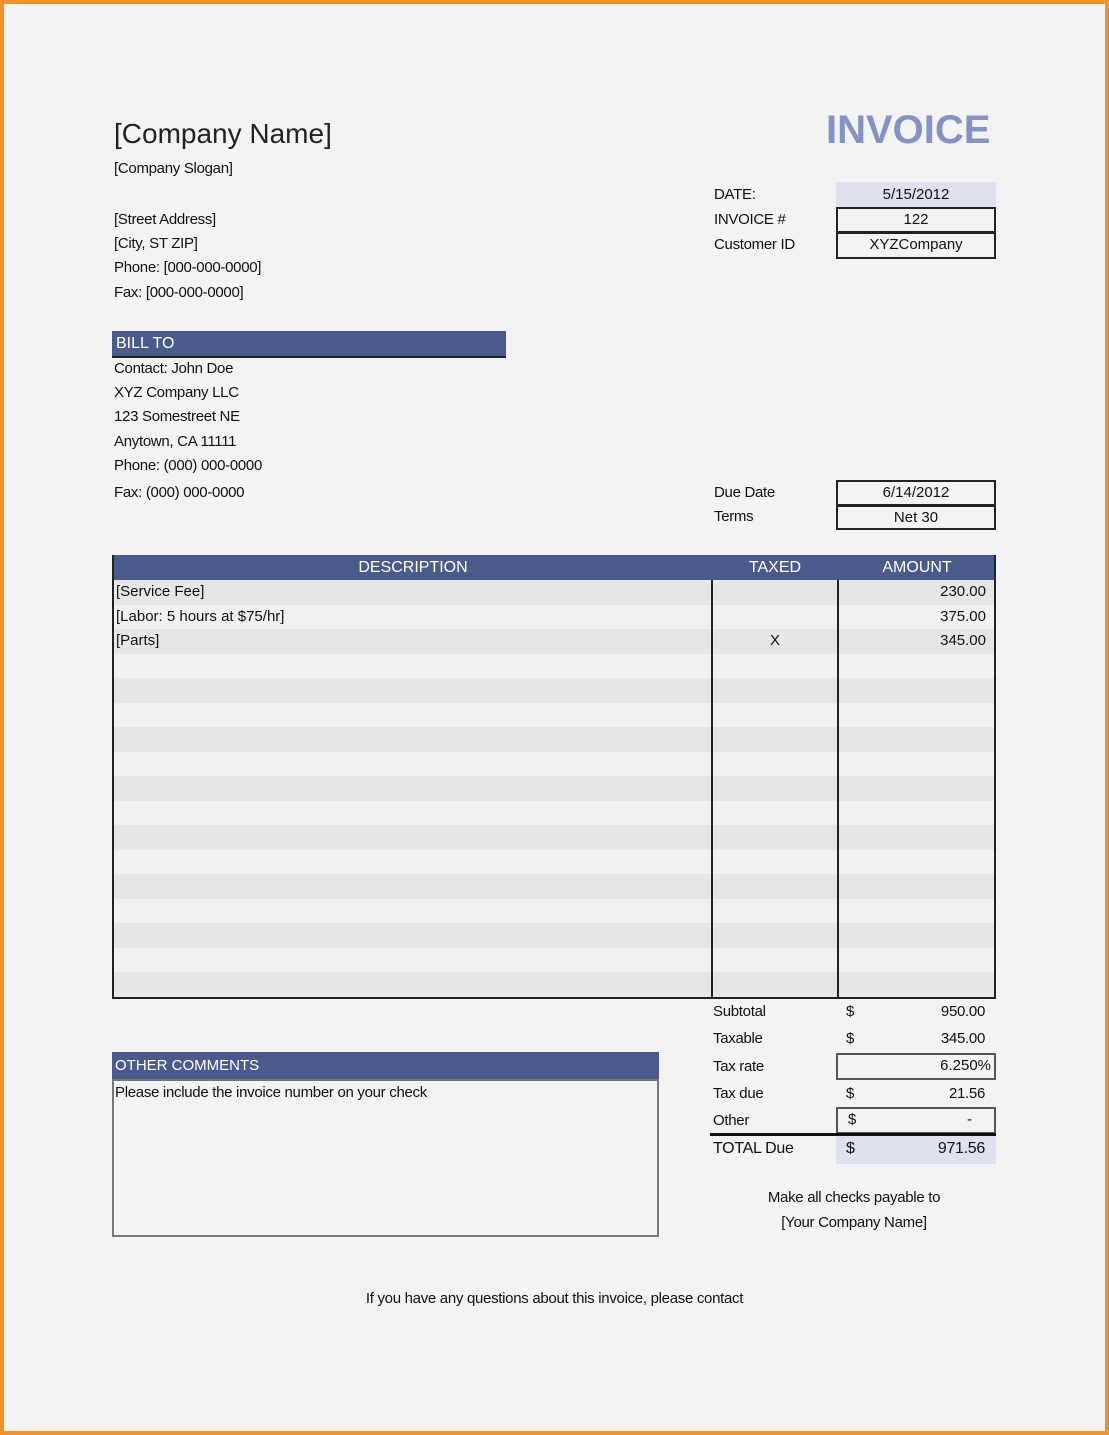 The height and width of the screenshot is (1435, 1109). I want to click on bill-to-line: XYZ Company LLC, so click(176, 392).